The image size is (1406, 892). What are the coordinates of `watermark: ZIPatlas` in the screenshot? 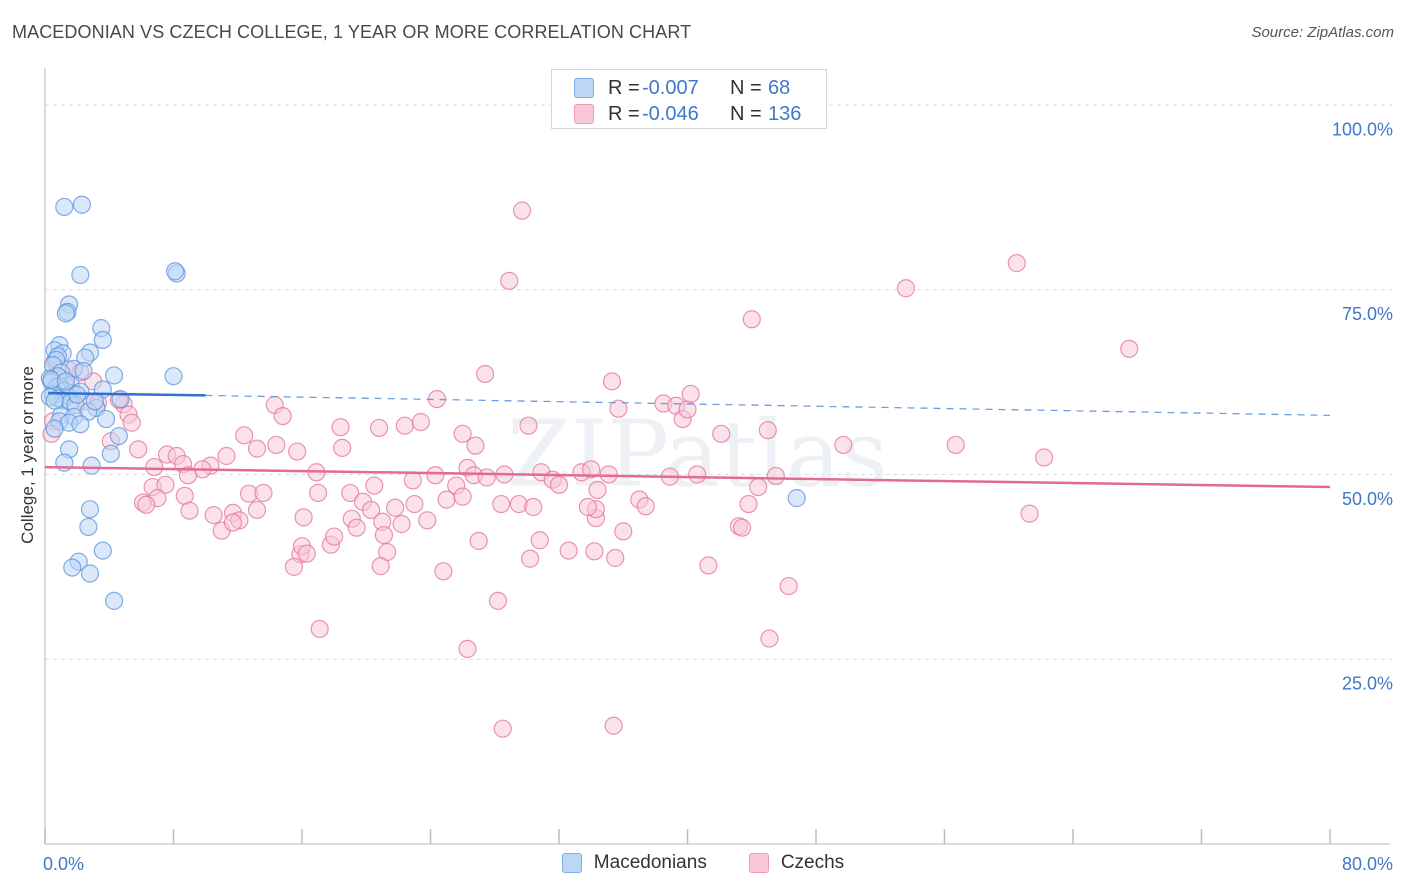 It's located at (697, 454).